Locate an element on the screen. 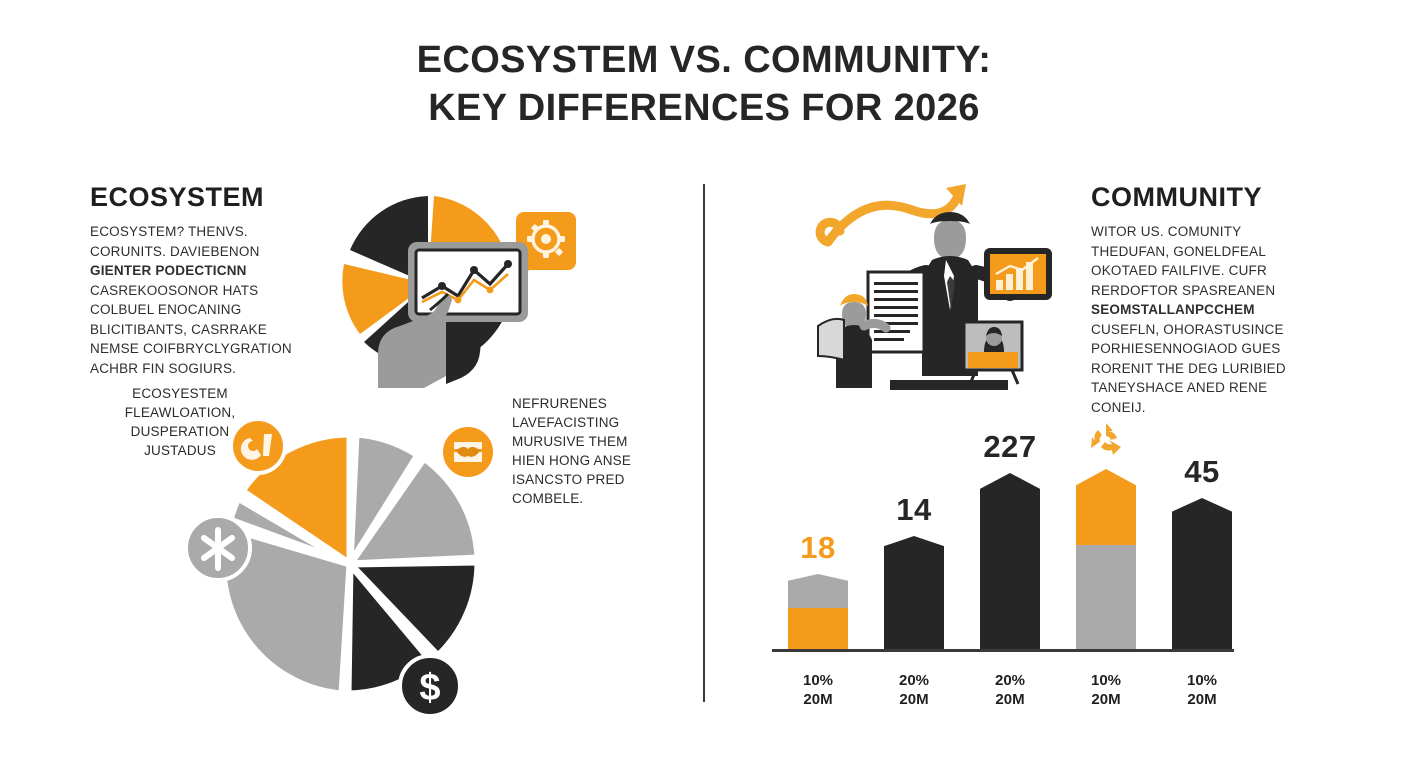  bar-column-1: 14 20% 20M is located at coordinates (914, 600).